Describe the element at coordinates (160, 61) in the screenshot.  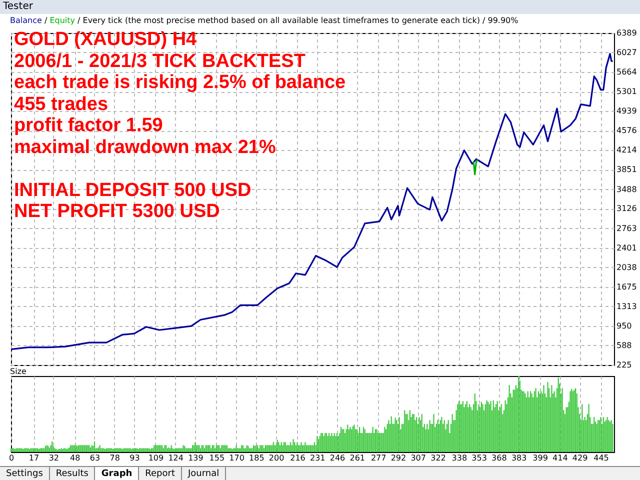
I see `annotation: 2006/1 - 2021/3 TICK BACKTEST` at that location.